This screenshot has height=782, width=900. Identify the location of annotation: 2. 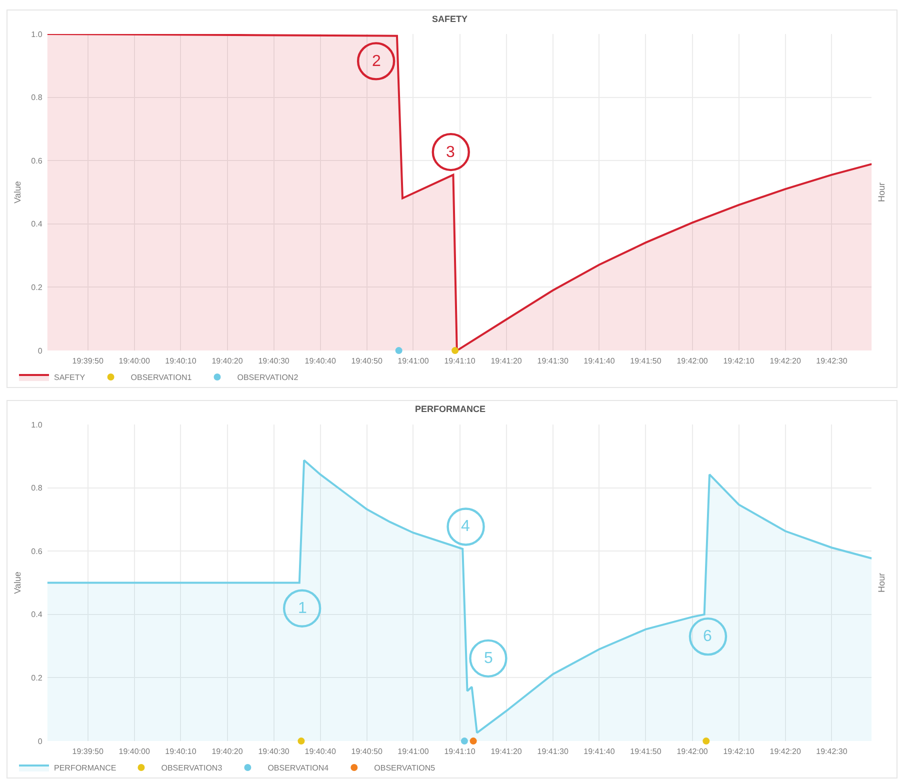
(376, 61).